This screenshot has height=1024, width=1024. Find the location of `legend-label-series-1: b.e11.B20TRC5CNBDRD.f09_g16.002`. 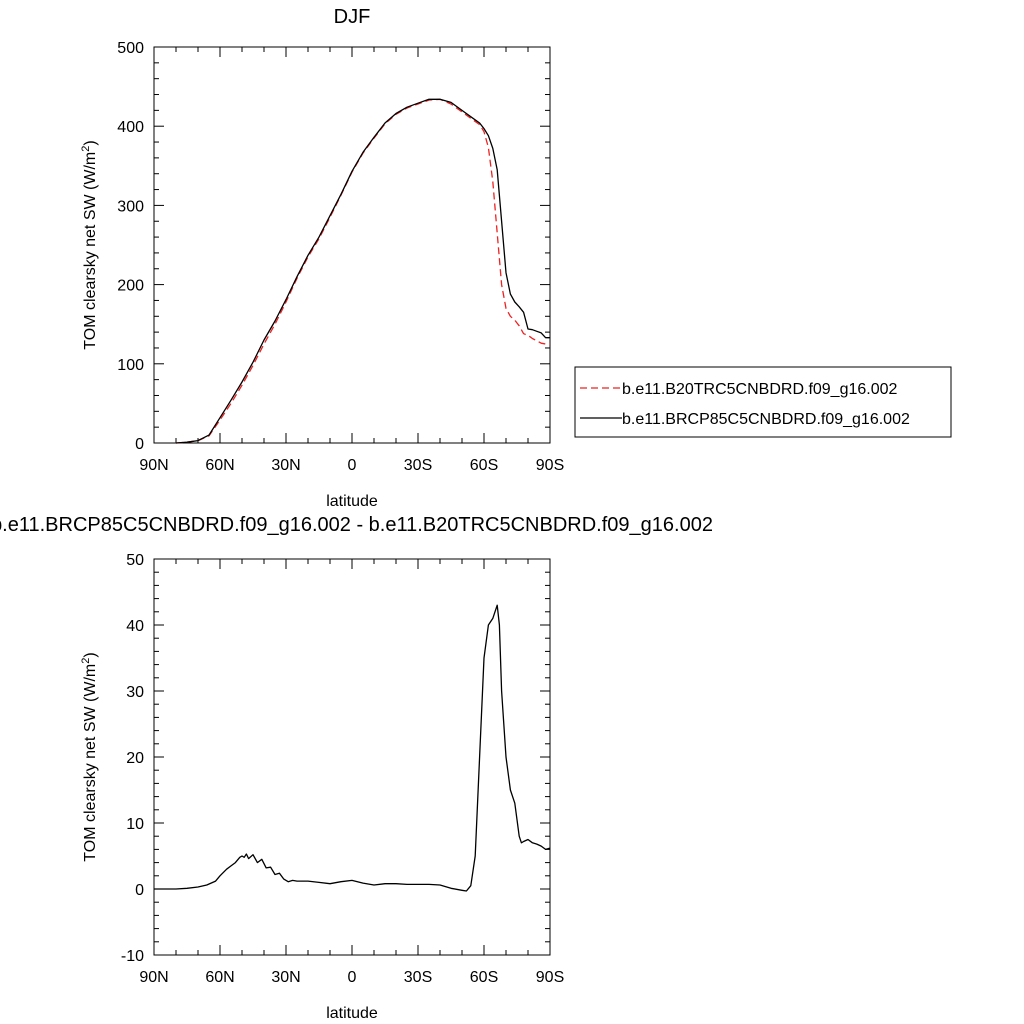

legend-label-series-1: b.e11.B20TRC5CNBDRD.f09_g16.002 is located at coordinates (760, 389).